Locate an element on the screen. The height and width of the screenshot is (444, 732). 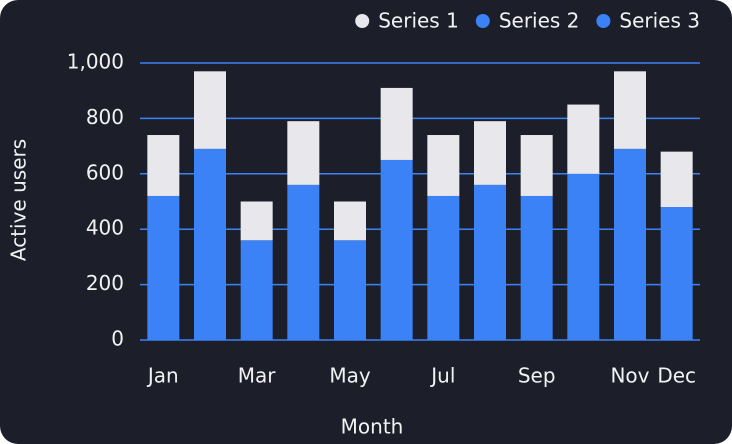
x-tick-label: Jan is located at coordinates (162, 376).